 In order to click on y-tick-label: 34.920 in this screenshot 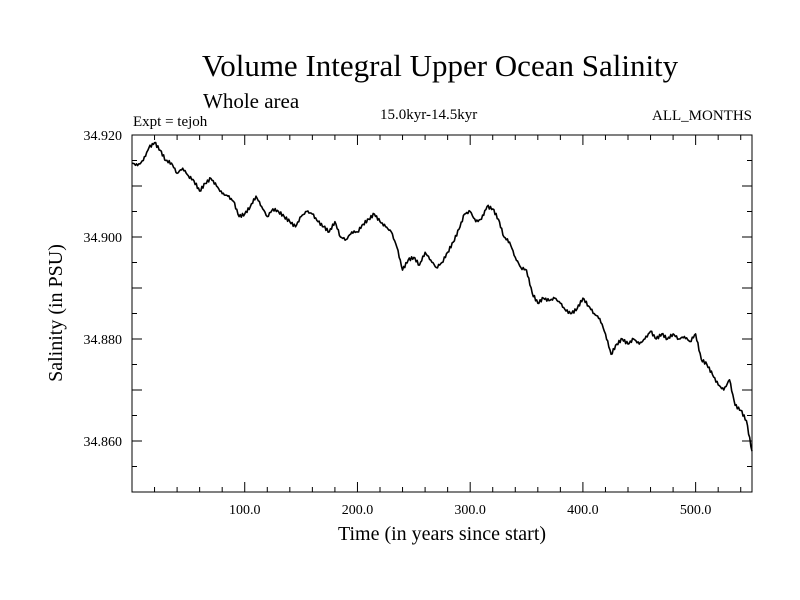, I will do `click(103, 136)`.